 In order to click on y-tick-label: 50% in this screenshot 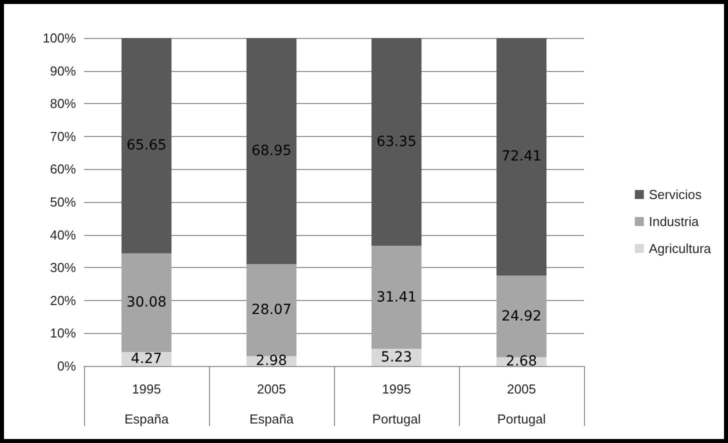, I will do `click(63, 202)`.